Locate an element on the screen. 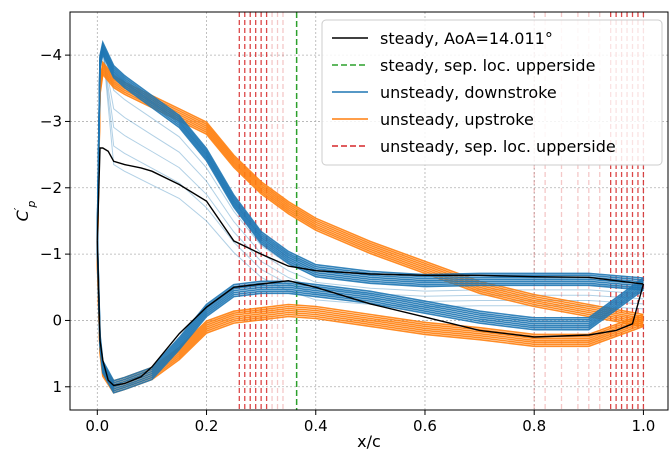 Image resolution: width=670 pixels, height=453 pixels. y-tick-label: −3 is located at coordinates (51, 121).